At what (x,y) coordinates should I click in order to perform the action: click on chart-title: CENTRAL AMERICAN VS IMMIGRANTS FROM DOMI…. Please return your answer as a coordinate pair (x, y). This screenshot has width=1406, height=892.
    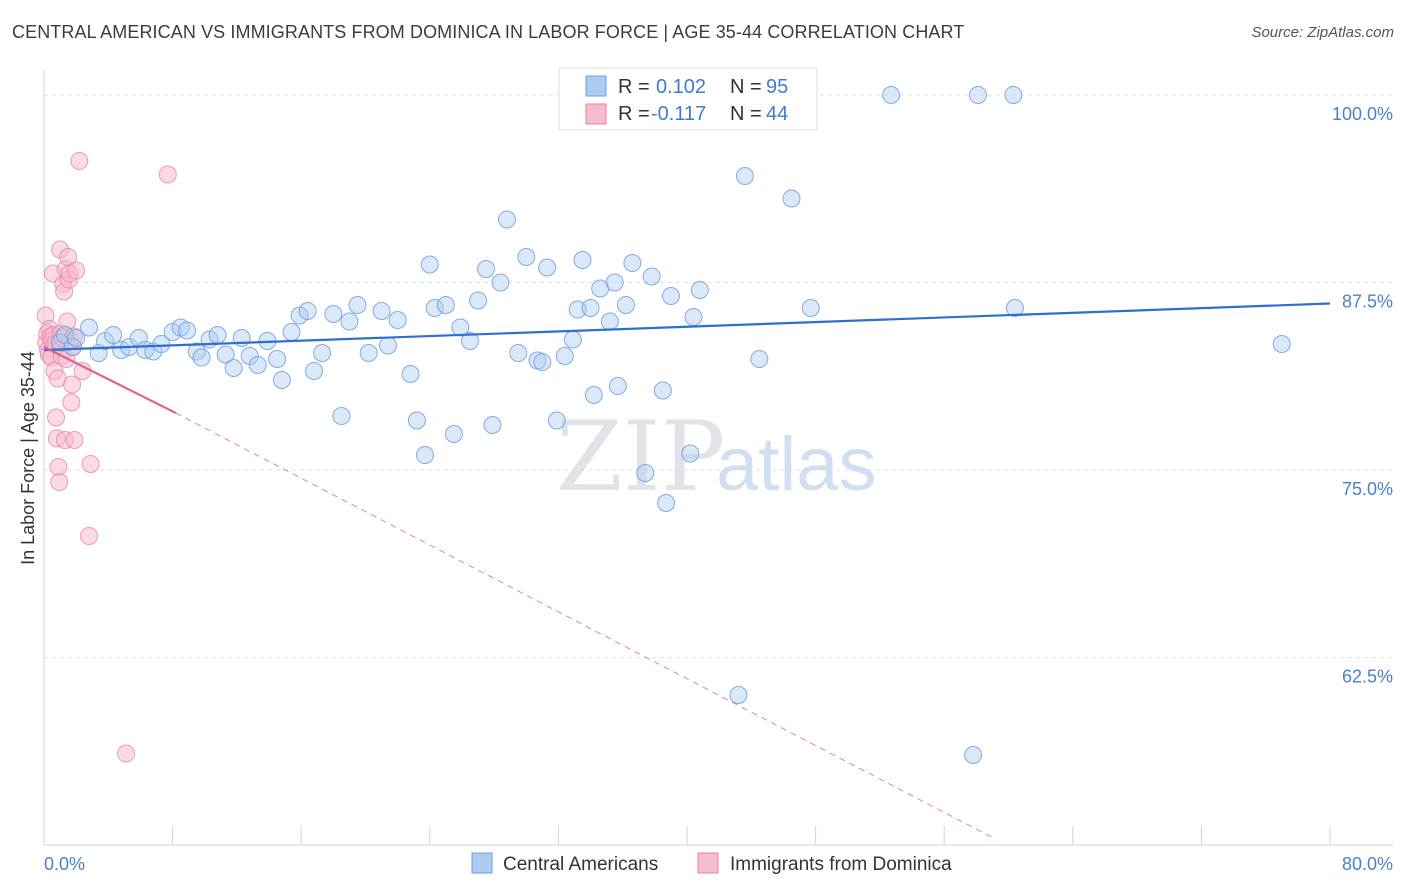
    Looking at the image, I should click on (488, 32).